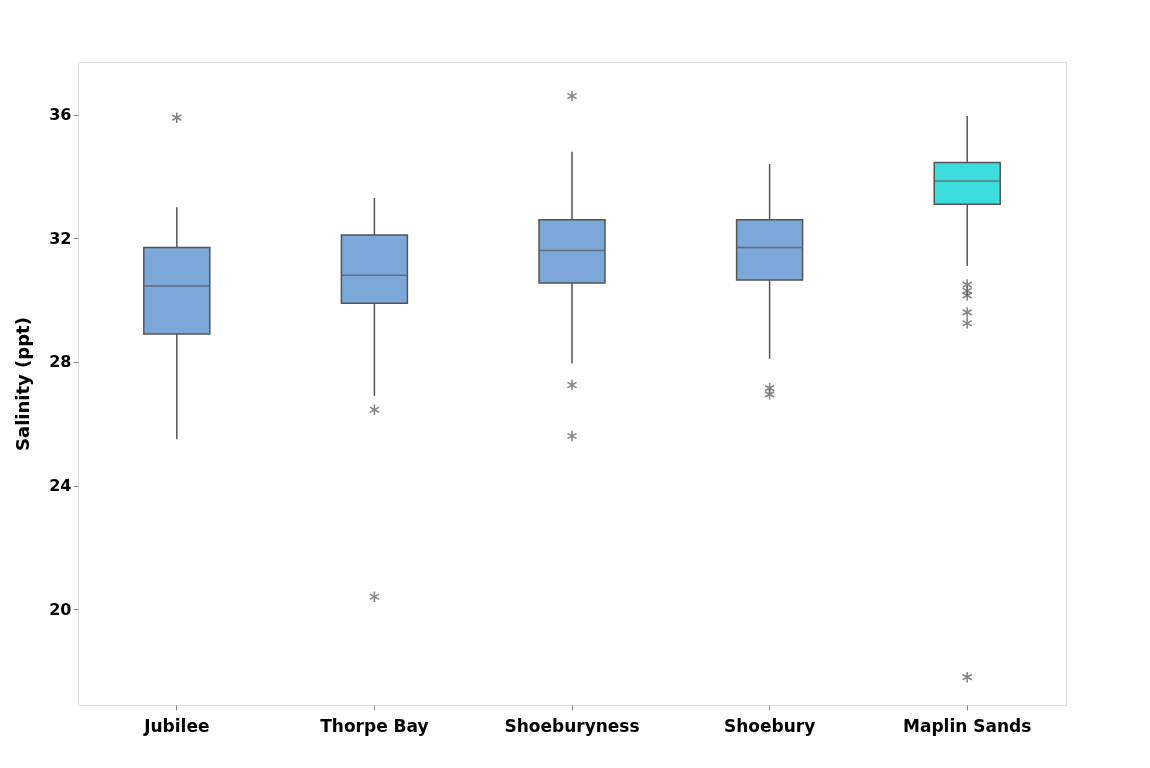  I want to click on y-tick-label: 24, so click(60, 486).